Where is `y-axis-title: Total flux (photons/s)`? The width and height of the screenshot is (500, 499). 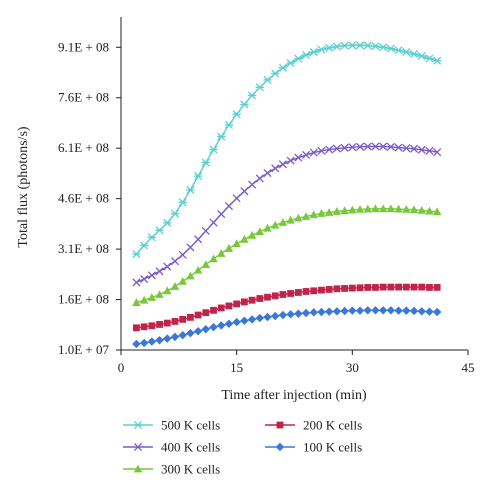 y-axis-title: Total flux (photons/s) is located at coordinates (23, 186).